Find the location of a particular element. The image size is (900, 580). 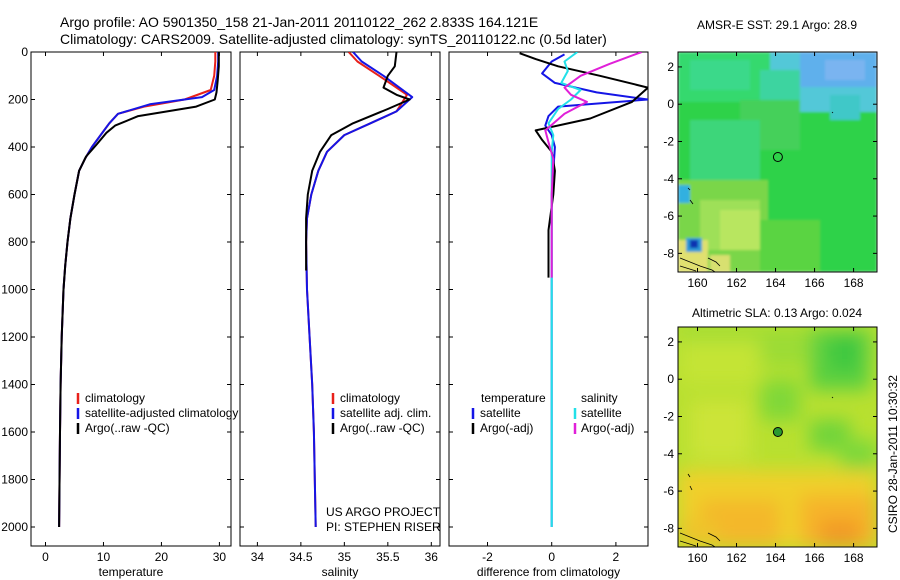

y-tick-label: 1400 is located at coordinates (14, 385).